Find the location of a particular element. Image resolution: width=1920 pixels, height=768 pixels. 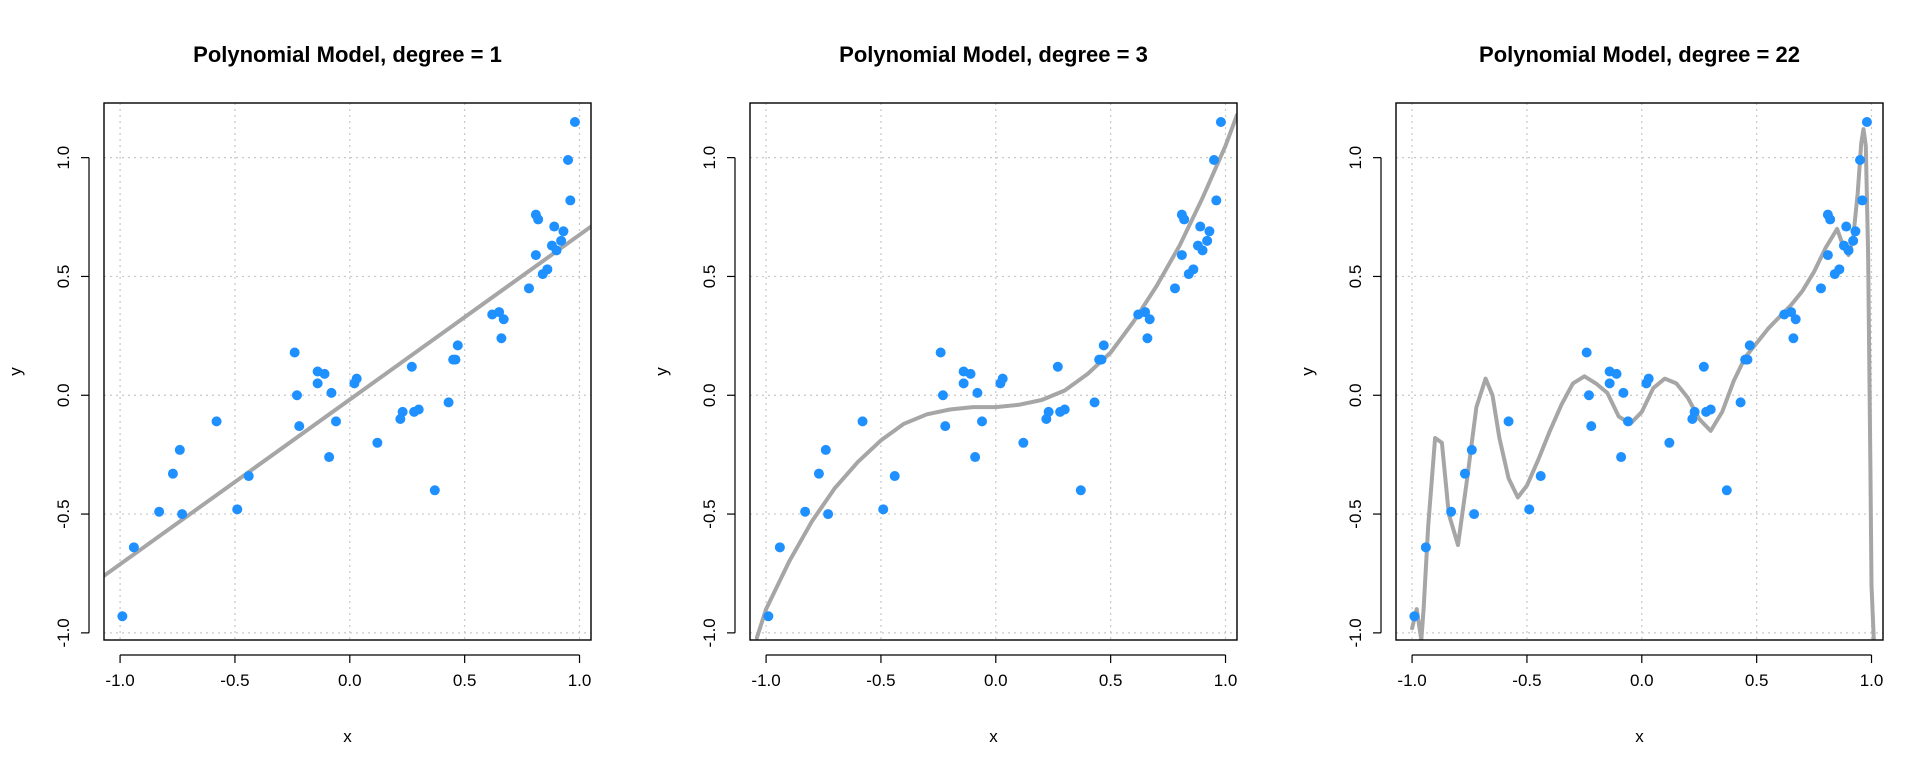

chart-title: Polynomial Model, degree = 22 is located at coordinates (1639, 54).